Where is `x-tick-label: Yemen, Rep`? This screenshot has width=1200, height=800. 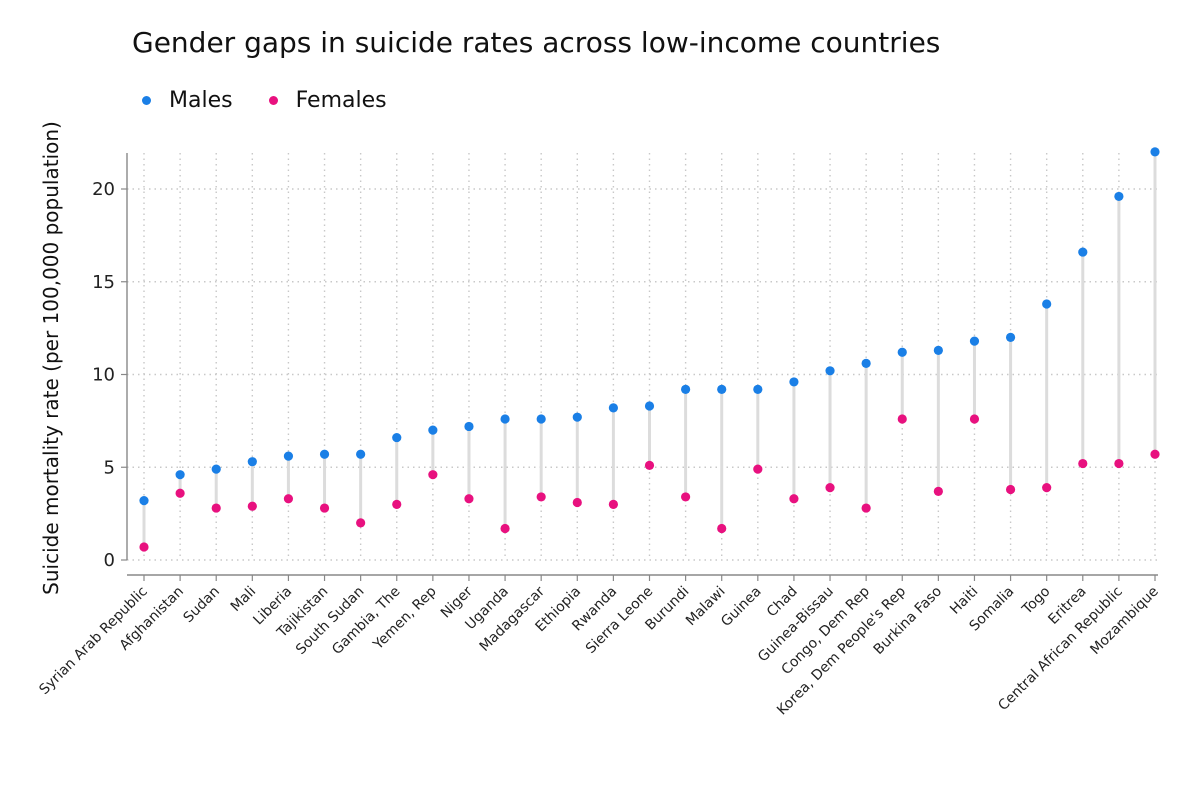
x-tick-label: Yemen, Rep is located at coordinates (405, 618).